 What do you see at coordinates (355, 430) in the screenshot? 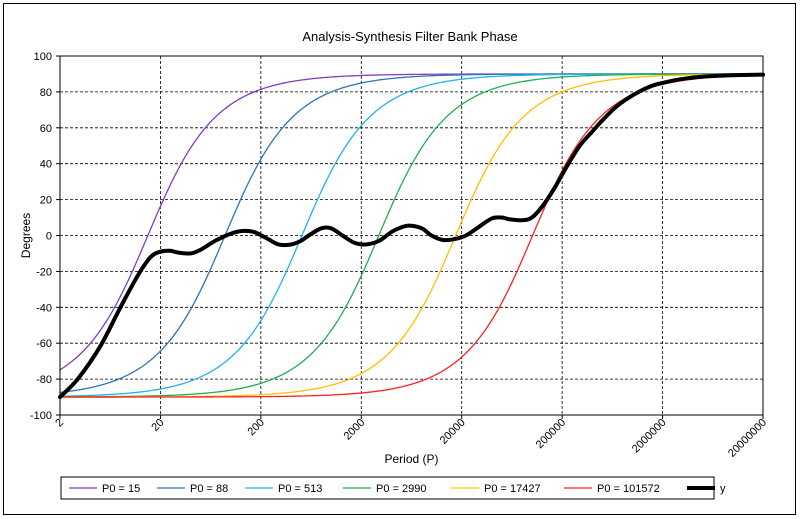
I see `x-tick-label: 2000` at bounding box center [355, 430].